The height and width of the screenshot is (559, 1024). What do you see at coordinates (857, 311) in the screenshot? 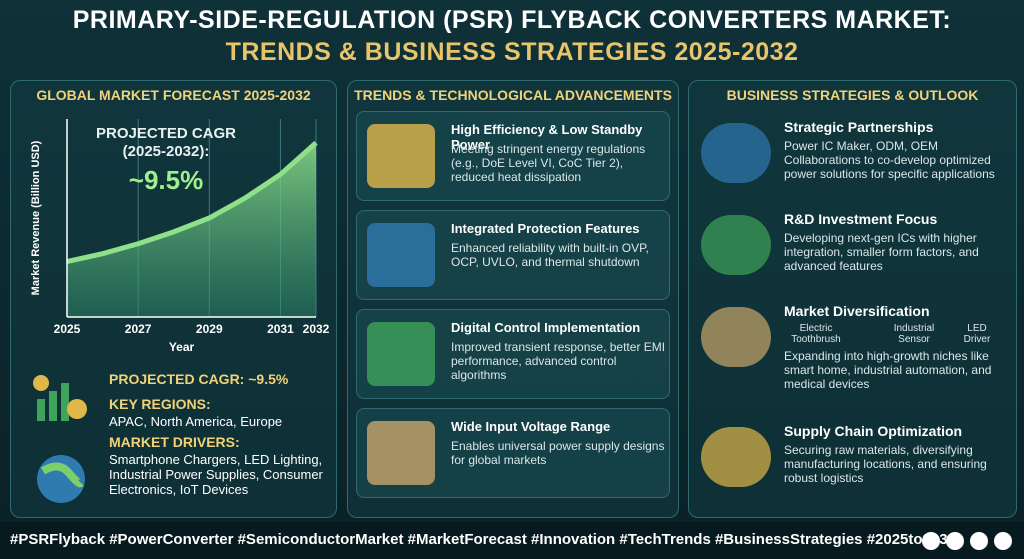
I see `strategy-title: Market Diversification` at bounding box center [857, 311].